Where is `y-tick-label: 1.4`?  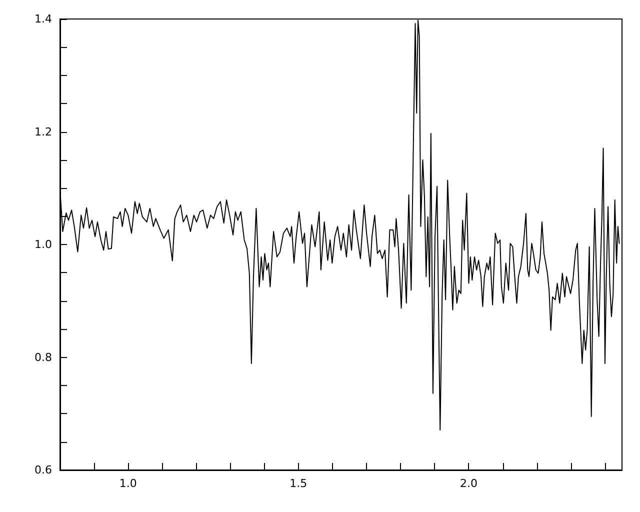
y-tick-label: 1.4 is located at coordinates (43, 19).